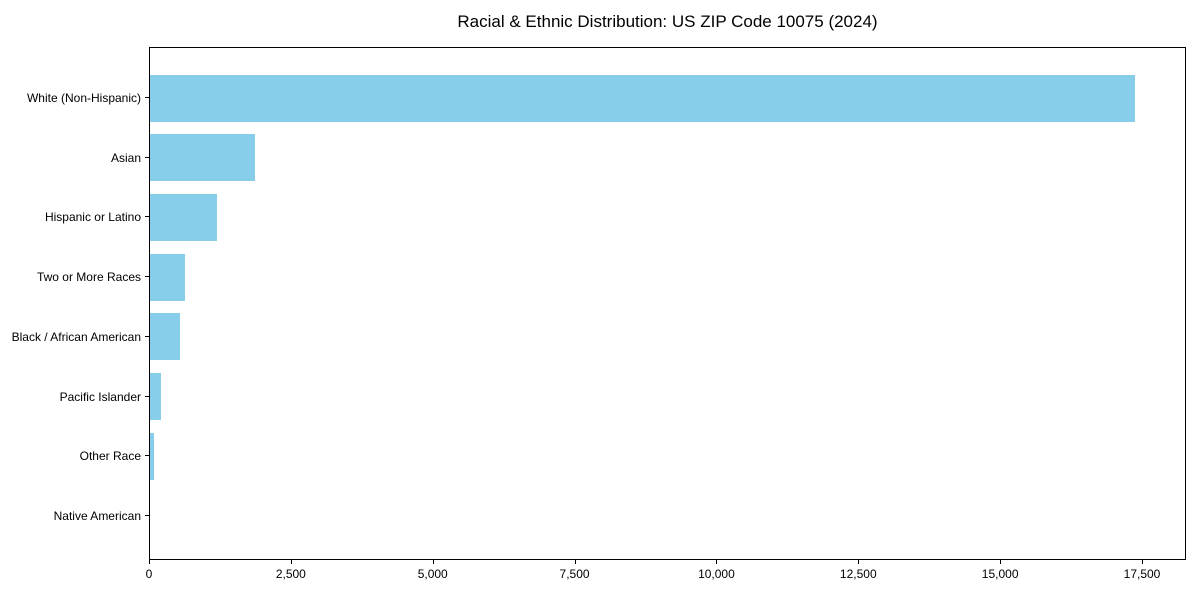  What do you see at coordinates (110, 456) in the screenshot?
I see `y-tick-label: Other Race` at bounding box center [110, 456].